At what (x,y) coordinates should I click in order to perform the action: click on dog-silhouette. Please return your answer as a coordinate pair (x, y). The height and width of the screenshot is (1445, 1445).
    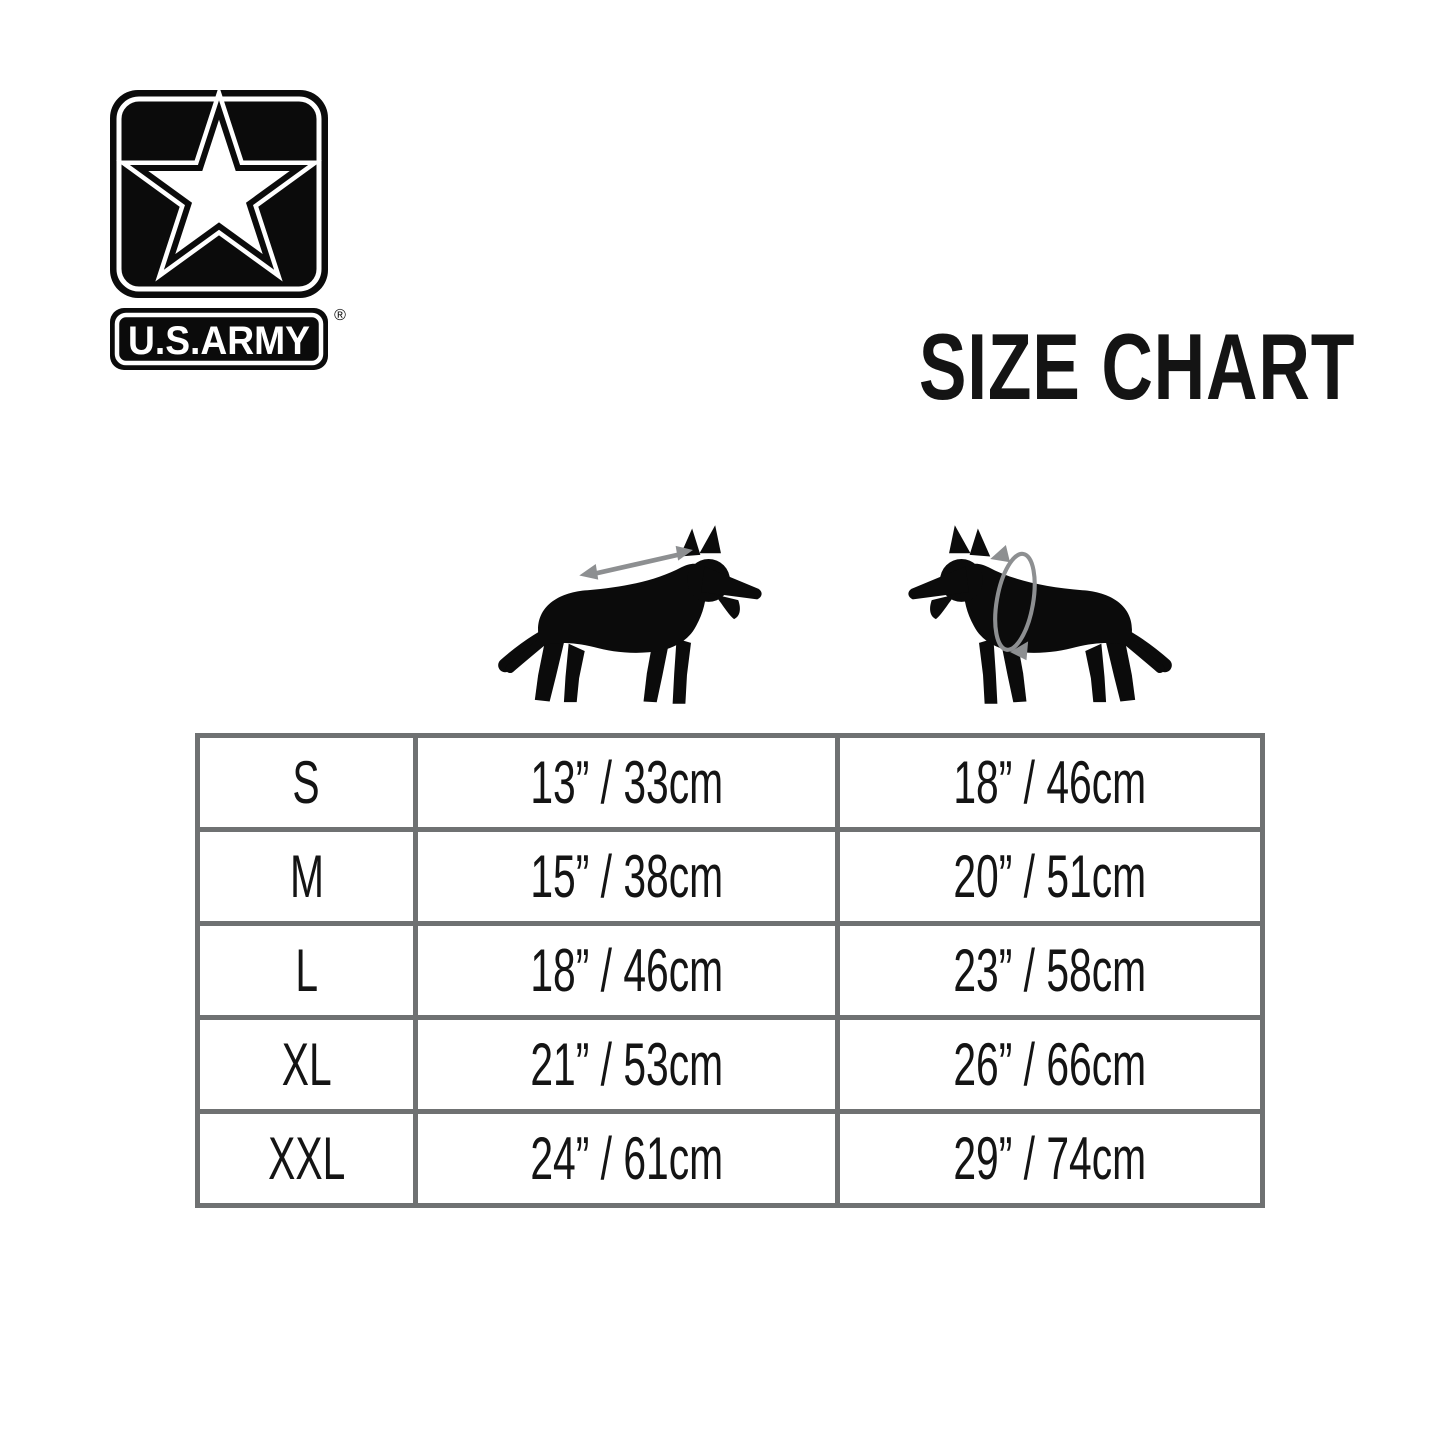
    Looking at the image, I should click on (630, 615).